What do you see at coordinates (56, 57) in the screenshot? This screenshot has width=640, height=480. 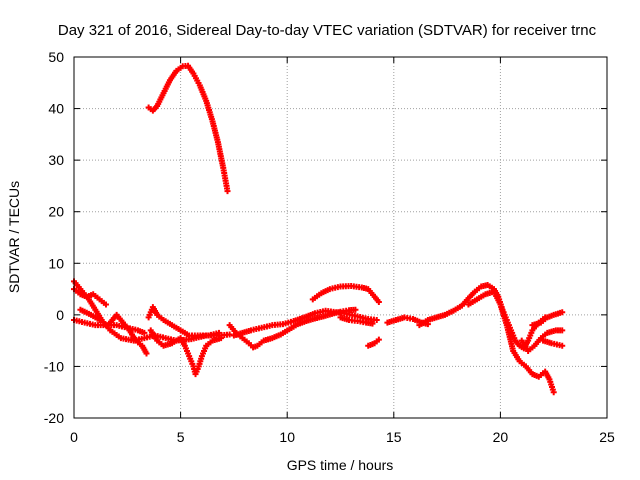 I see `y-tick-label: 50` at bounding box center [56, 57].